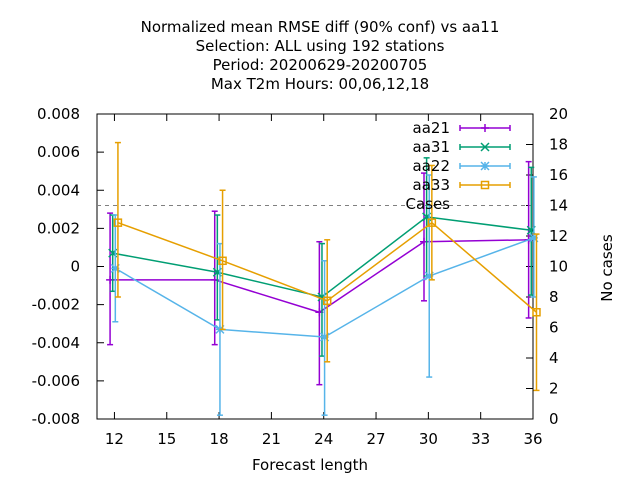 The image size is (640, 480). I want to click on y2-tick-label: 8, so click(554, 297).